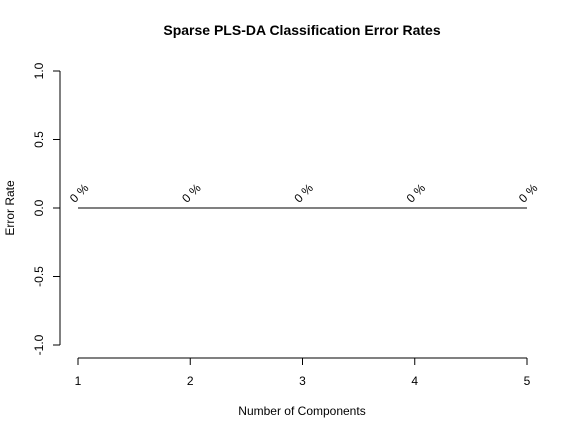 This screenshot has height=432, width=576. I want to click on x-tick-label: 1, so click(78, 381).